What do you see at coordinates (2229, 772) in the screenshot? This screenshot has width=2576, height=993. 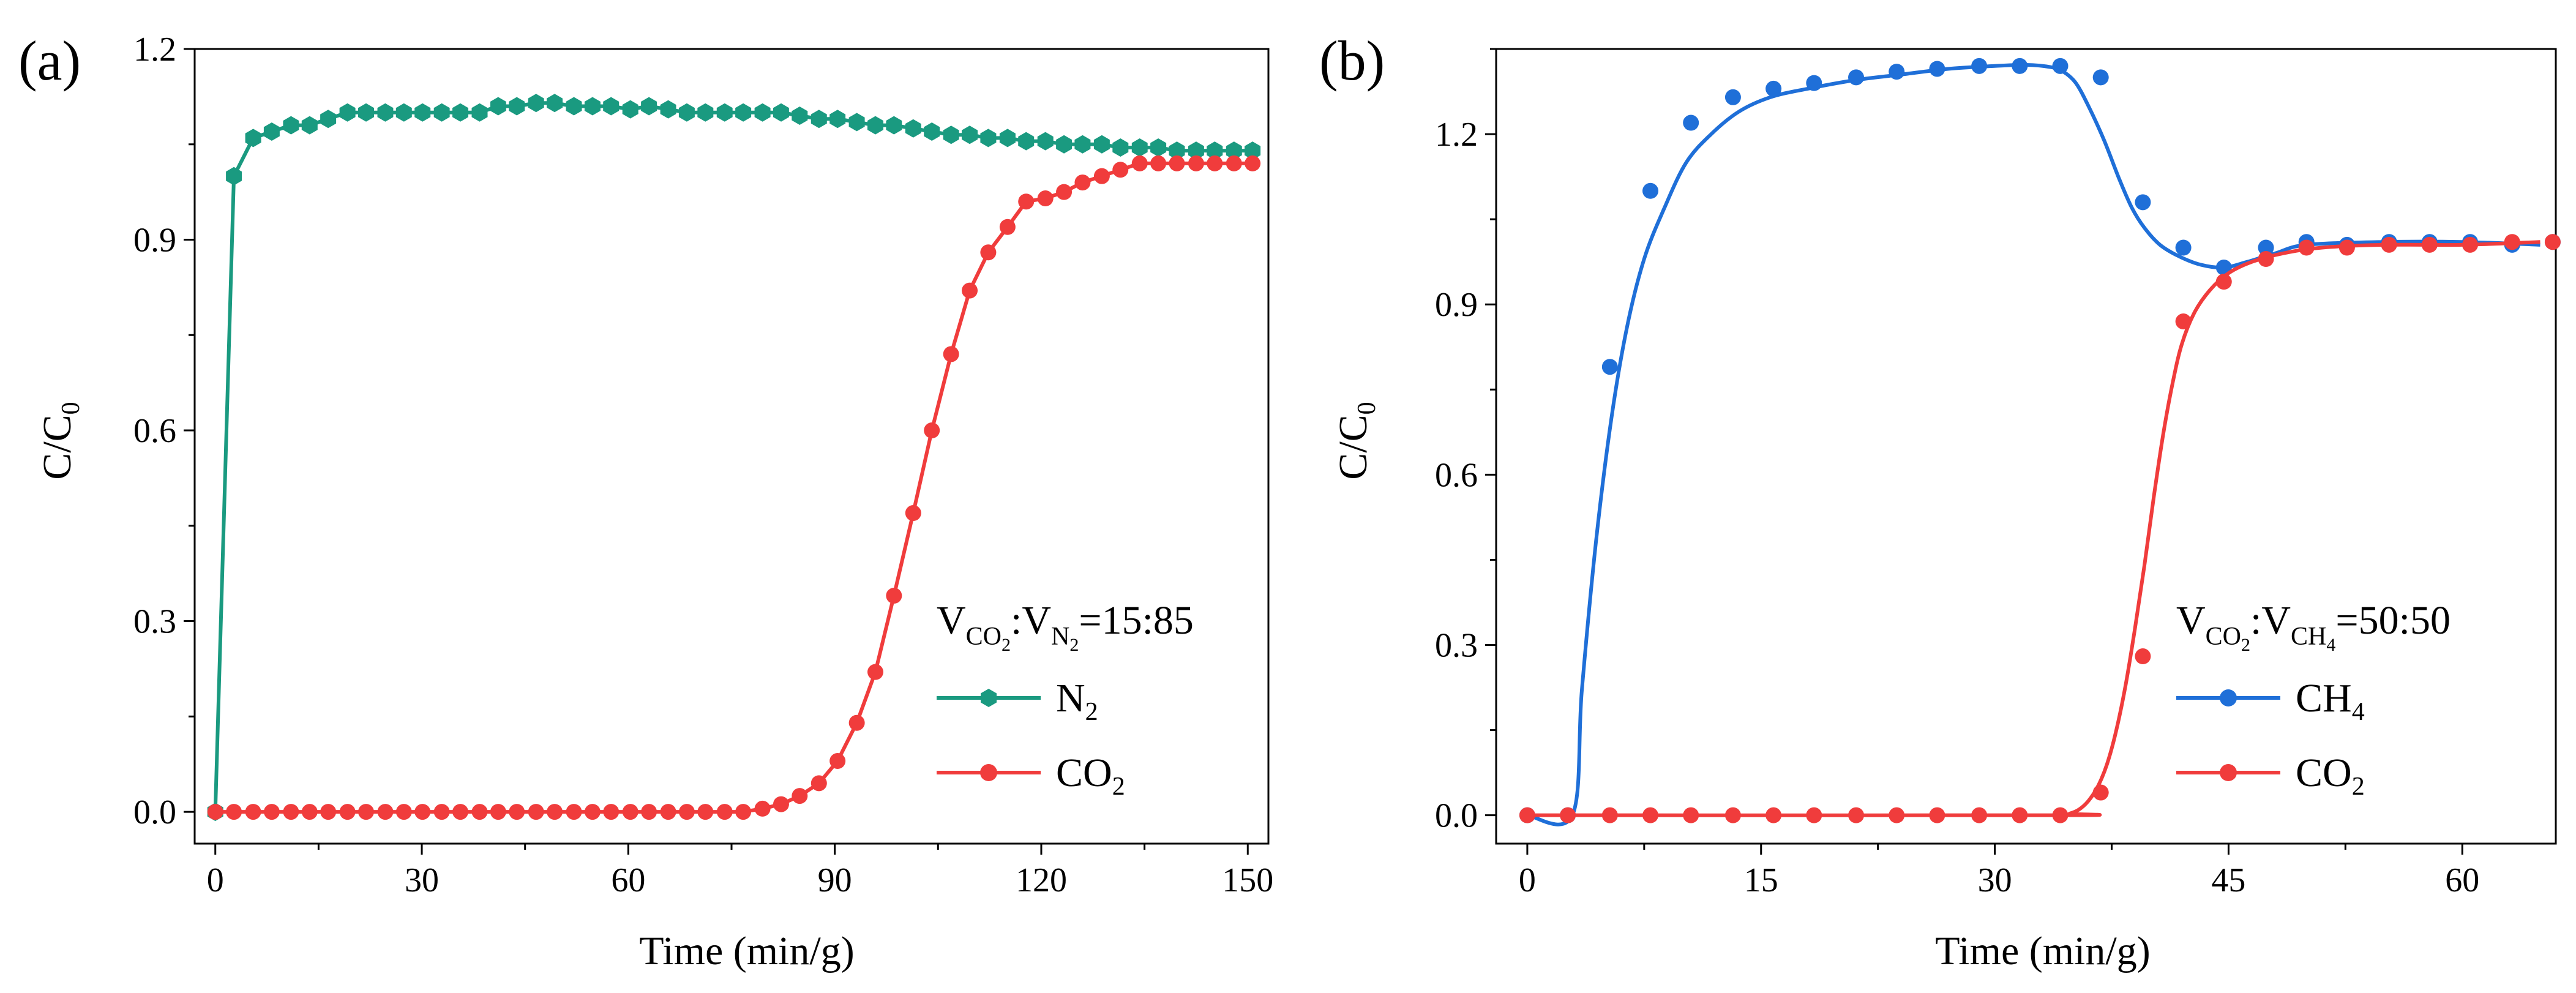 I see `panel-b-legend-marker-co2` at bounding box center [2229, 772].